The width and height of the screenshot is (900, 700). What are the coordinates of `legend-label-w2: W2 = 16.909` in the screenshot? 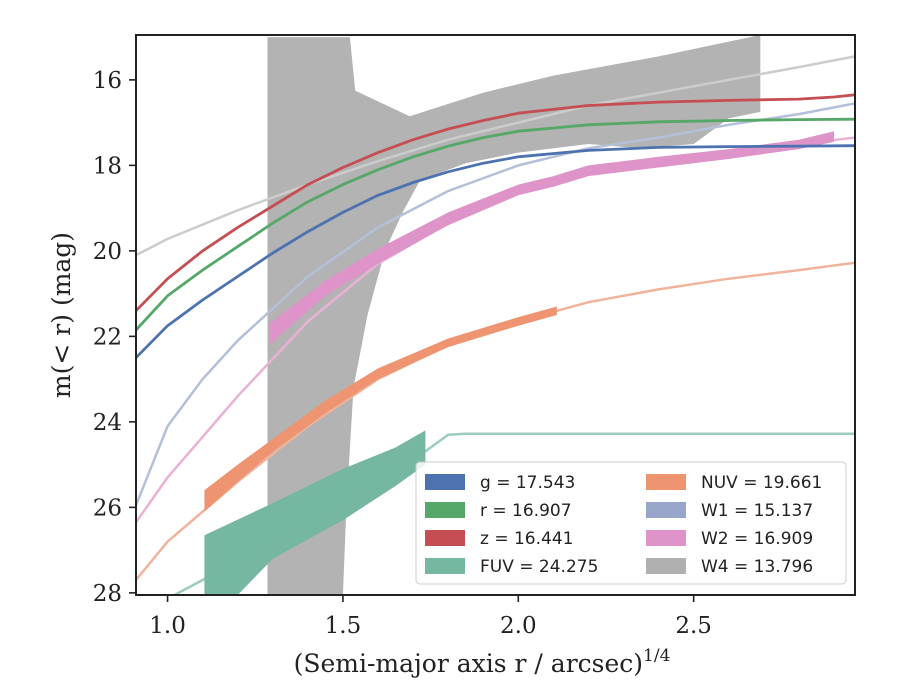 It's located at (757, 539).